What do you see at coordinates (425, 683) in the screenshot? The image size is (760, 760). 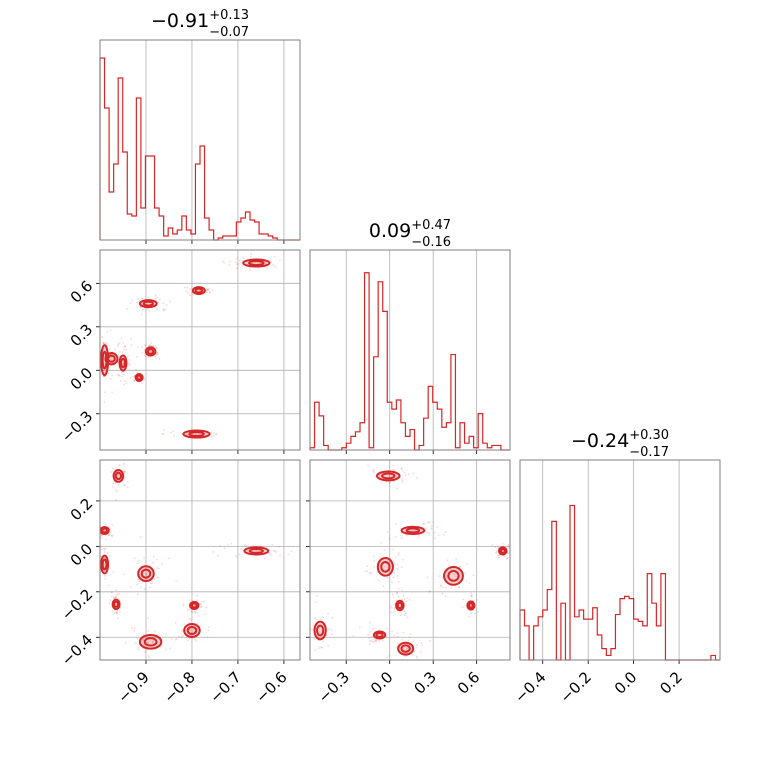 I see `x-tick-label: 0.3` at bounding box center [425, 683].